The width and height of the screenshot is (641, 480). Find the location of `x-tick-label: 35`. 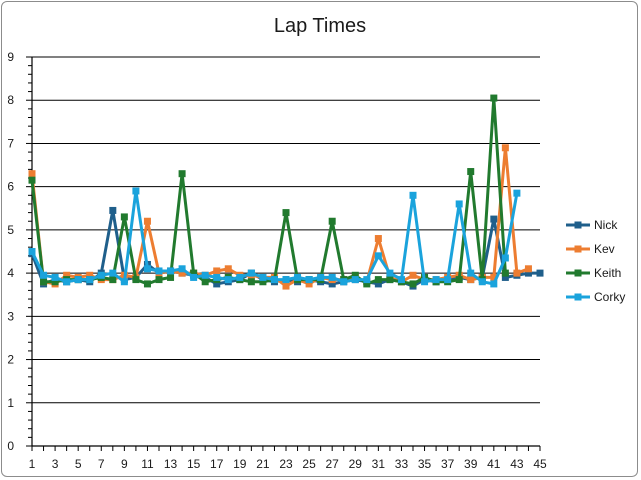

x-tick-label: 35 is located at coordinates (425, 464).